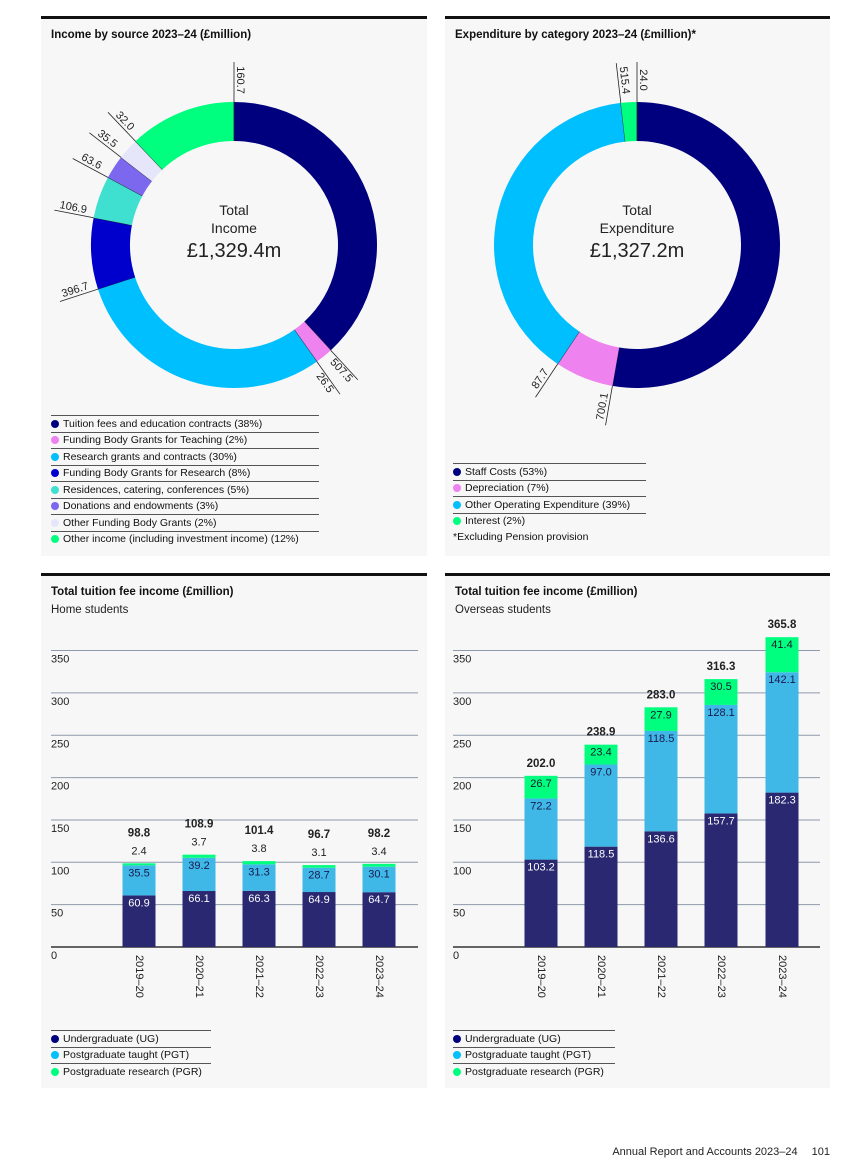 The width and height of the screenshot is (852, 1176). Describe the element at coordinates (138, 903) in the screenshot. I see `segment-value-label: 60.9` at that location.